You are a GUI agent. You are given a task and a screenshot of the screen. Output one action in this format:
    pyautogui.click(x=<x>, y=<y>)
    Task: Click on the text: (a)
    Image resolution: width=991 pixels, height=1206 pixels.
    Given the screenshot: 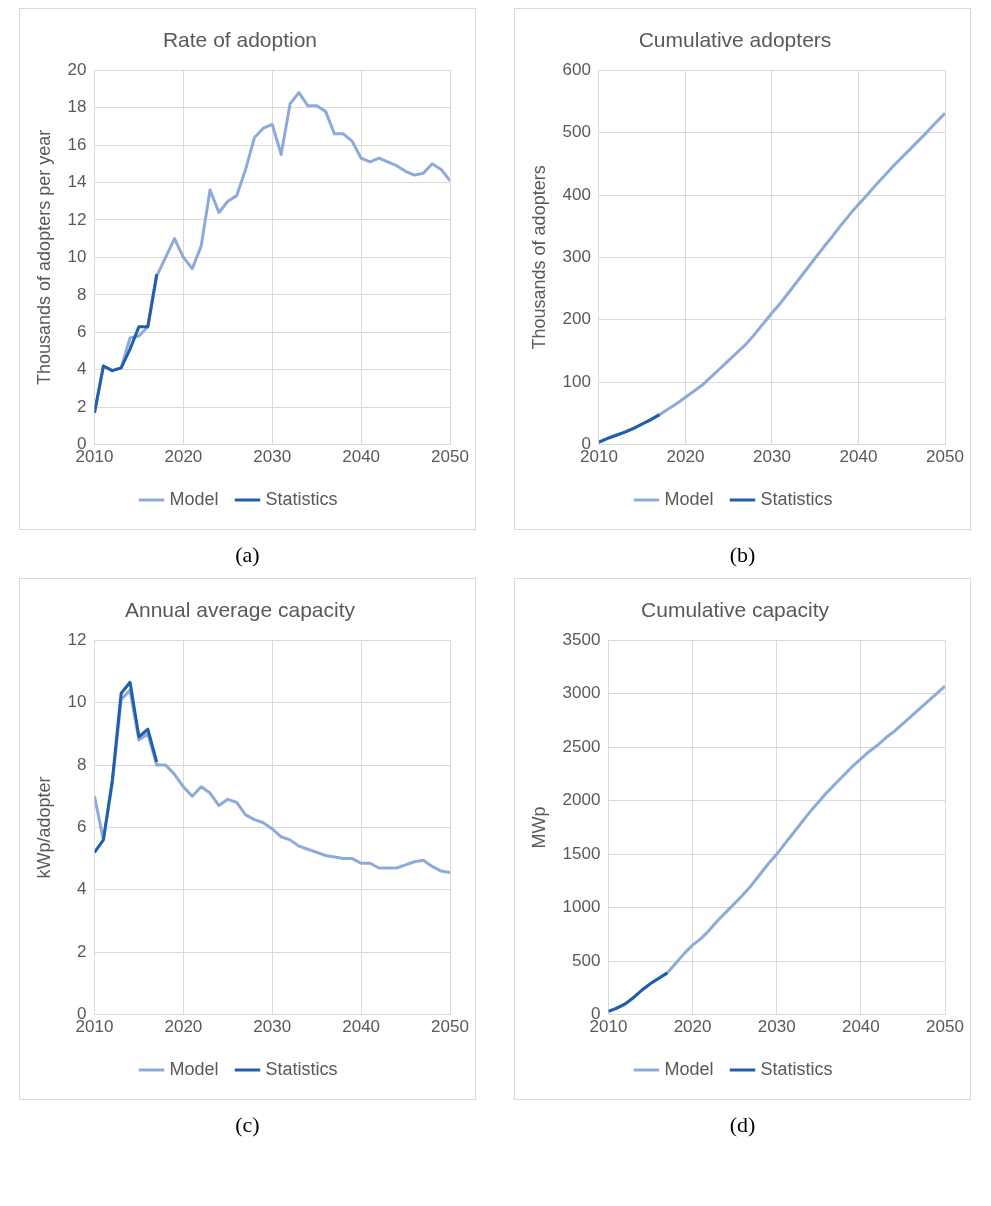 What is the action you would take?
    pyautogui.click(x=247, y=555)
    